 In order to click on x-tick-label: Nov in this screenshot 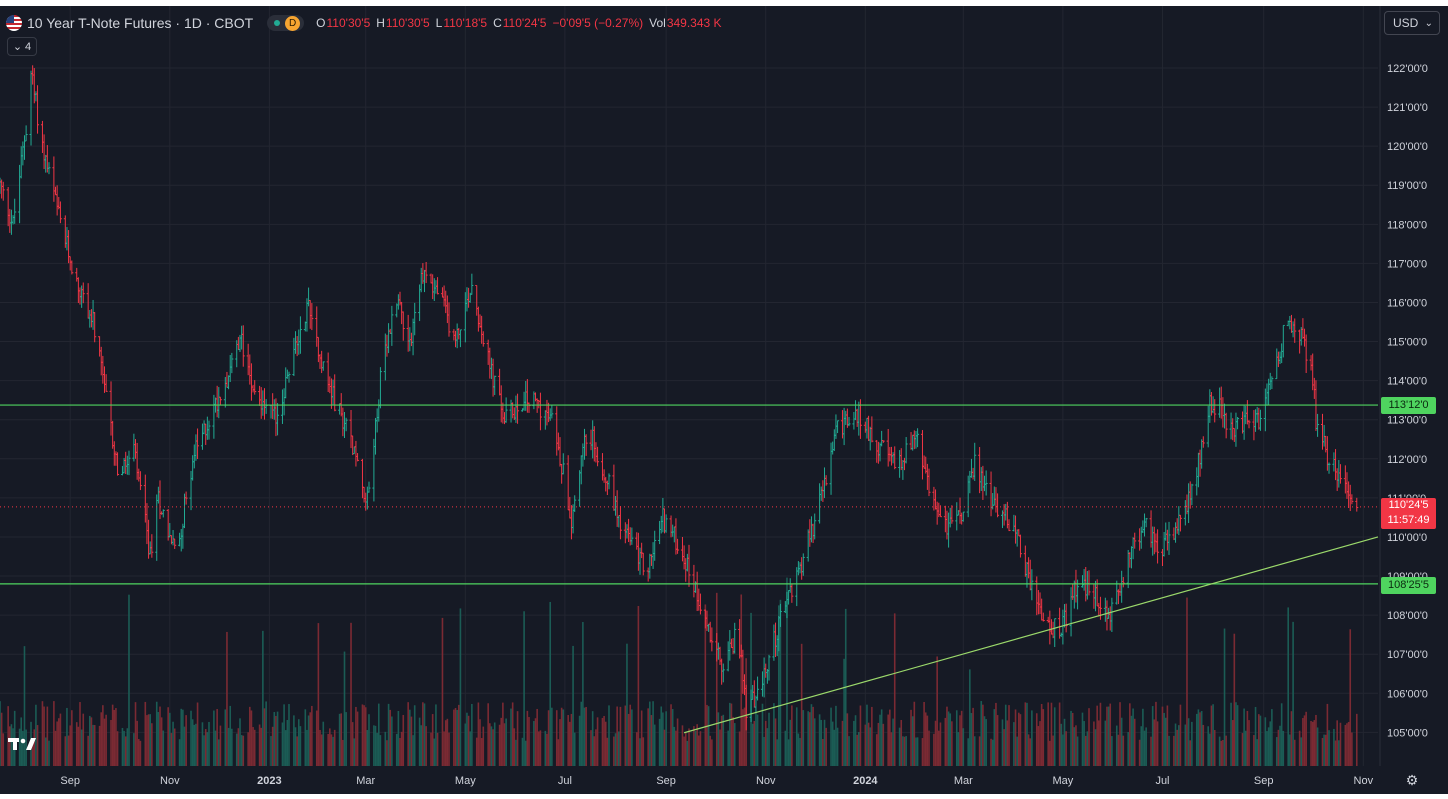, I will do `click(170, 781)`.